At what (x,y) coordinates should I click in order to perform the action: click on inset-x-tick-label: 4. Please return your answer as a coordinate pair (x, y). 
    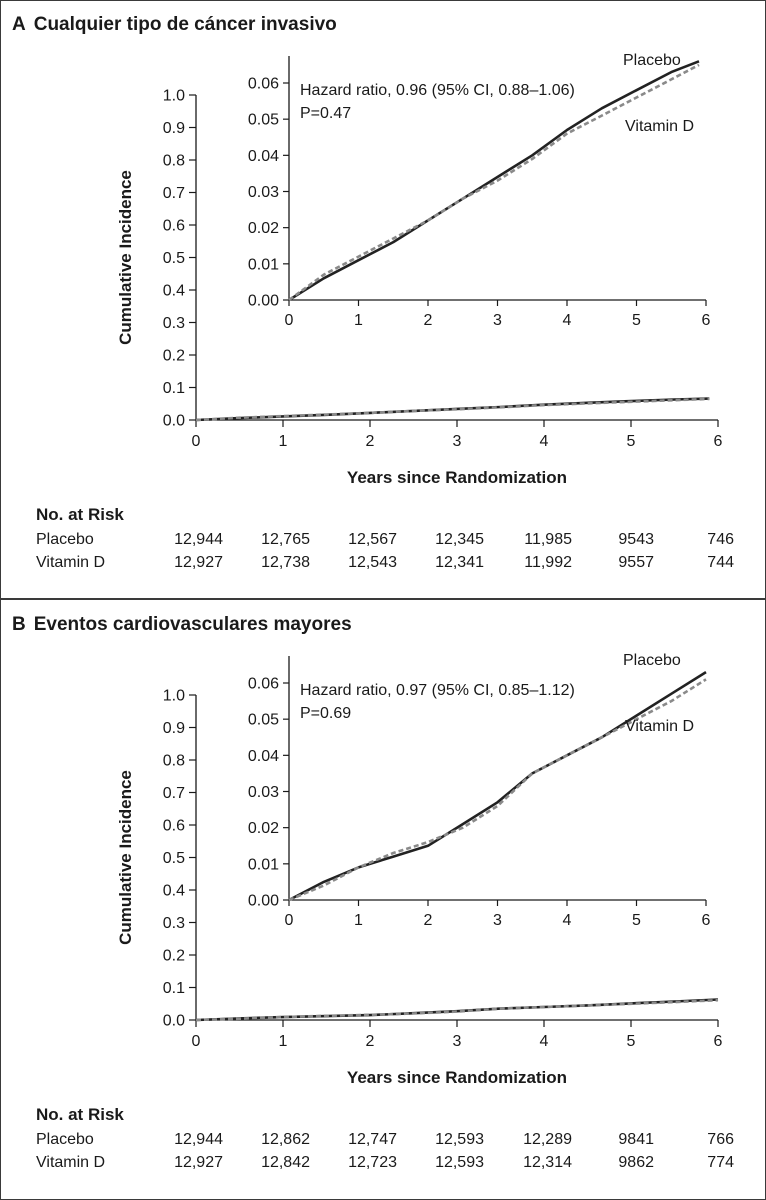
    Looking at the image, I should click on (567, 920).